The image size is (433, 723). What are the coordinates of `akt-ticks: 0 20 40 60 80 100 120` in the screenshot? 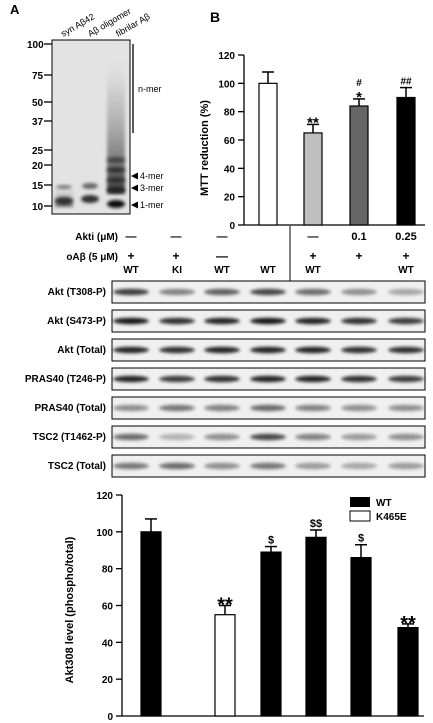 It's located at (109, 607).